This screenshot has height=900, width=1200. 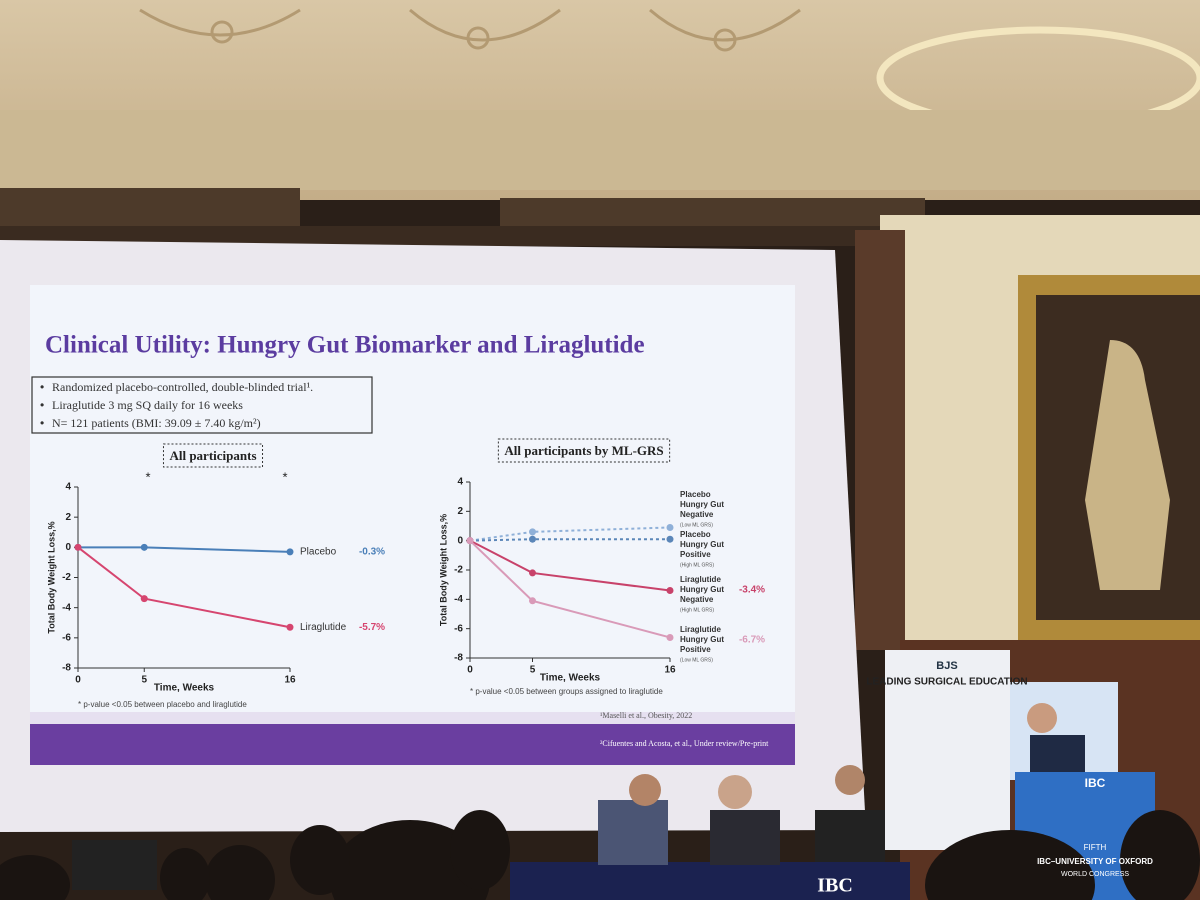 I want to click on podium-edition: FIFTH, so click(x=1095, y=847).